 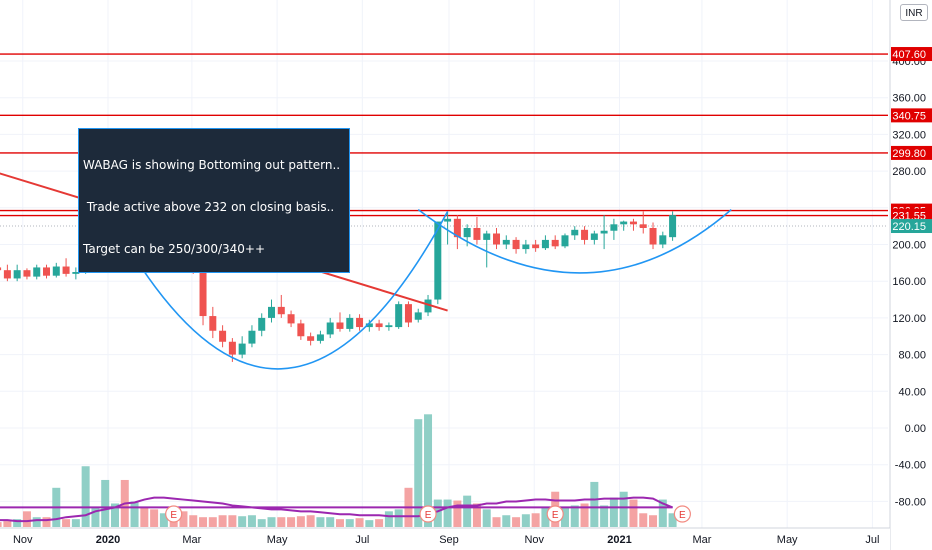 What do you see at coordinates (277, 540) in the screenshot?
I see `x-tick-label: May` at bounding box center [277, 540].